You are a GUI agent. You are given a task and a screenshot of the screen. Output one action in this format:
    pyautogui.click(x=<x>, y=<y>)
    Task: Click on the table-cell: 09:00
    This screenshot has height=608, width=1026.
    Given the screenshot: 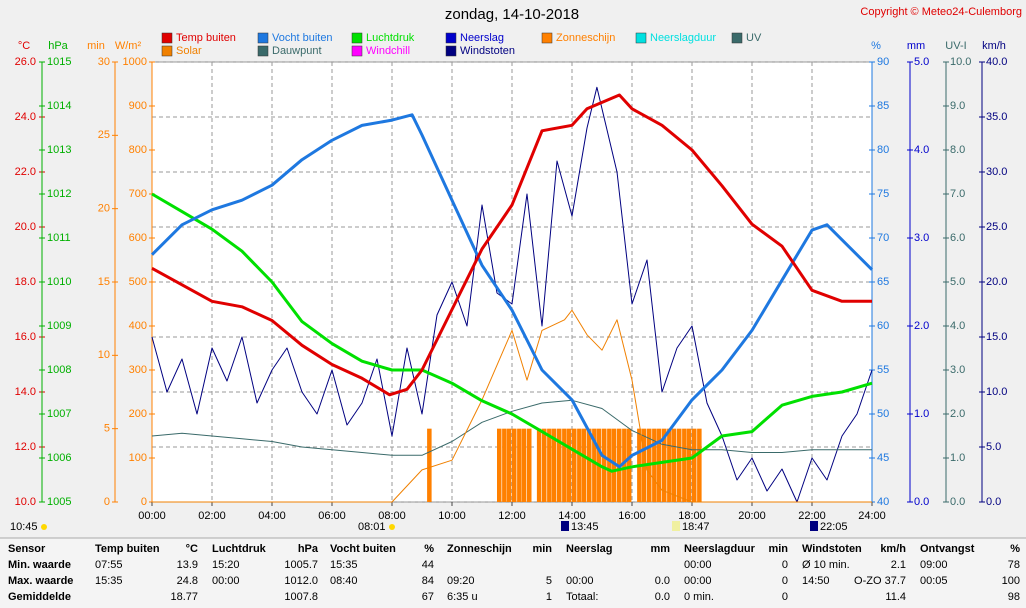 What is the action you would take?
    pyautogui.click(x=934, y=565)
    